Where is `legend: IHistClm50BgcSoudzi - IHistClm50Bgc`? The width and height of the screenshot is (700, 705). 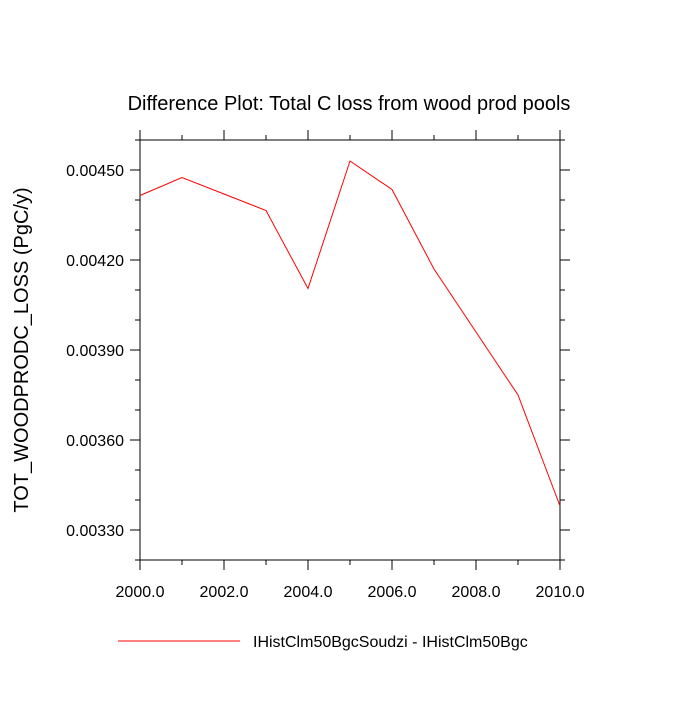
legend: IHistClm50BgcSoudzi - IHistClm50Bgc is located at coordinates (323, 642).